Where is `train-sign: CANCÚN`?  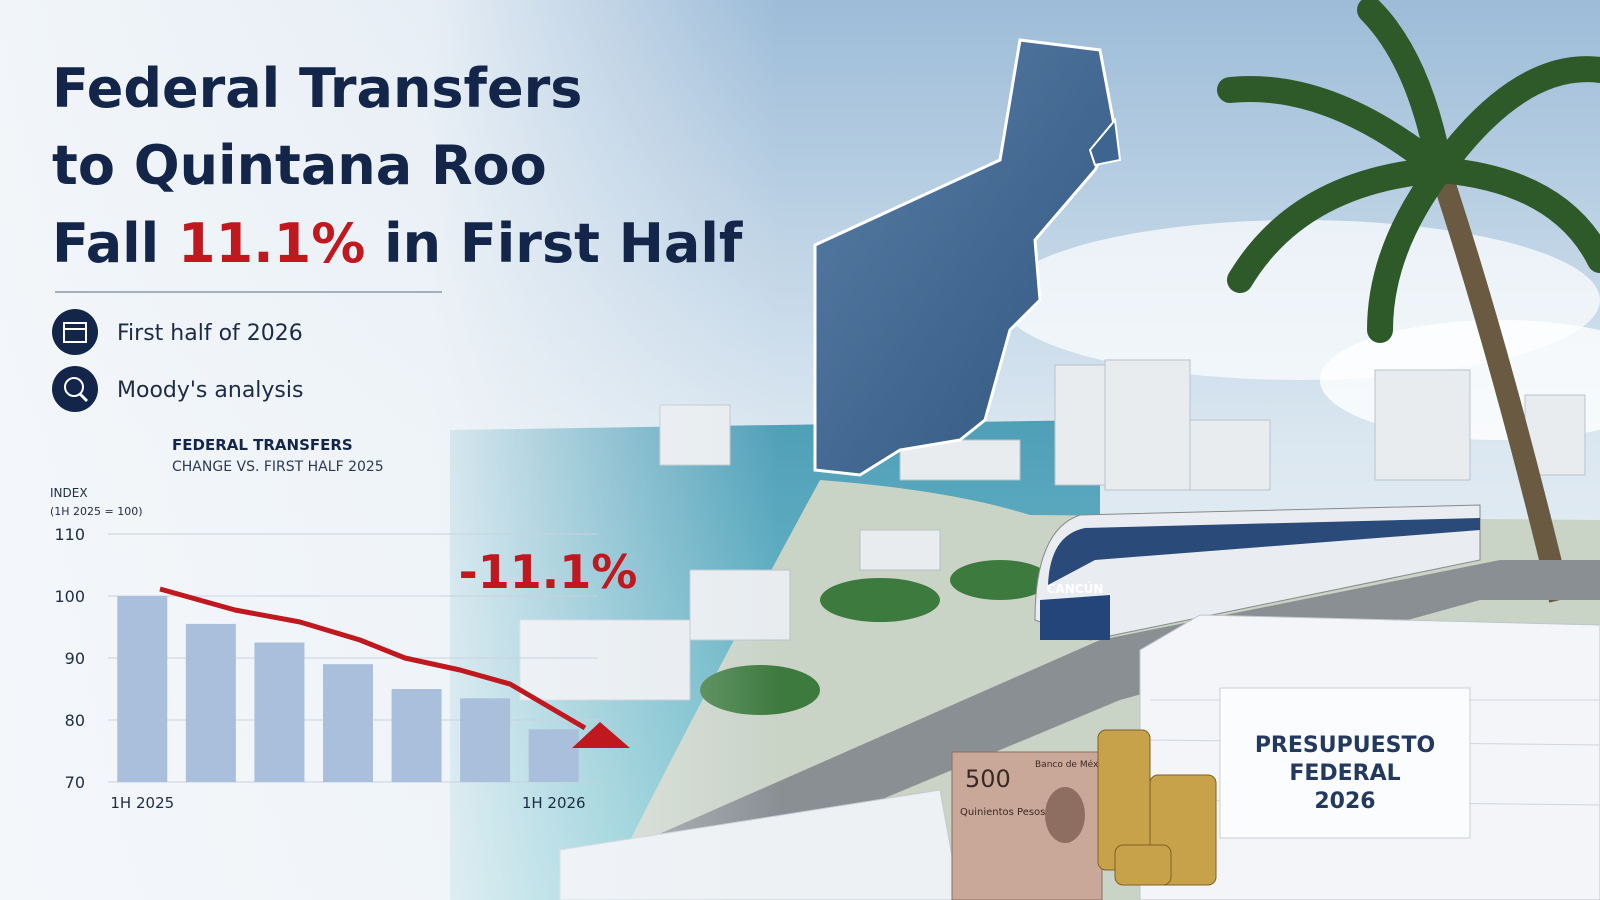 train-sign: CANCÚN is located at coordinates (1075, 588).